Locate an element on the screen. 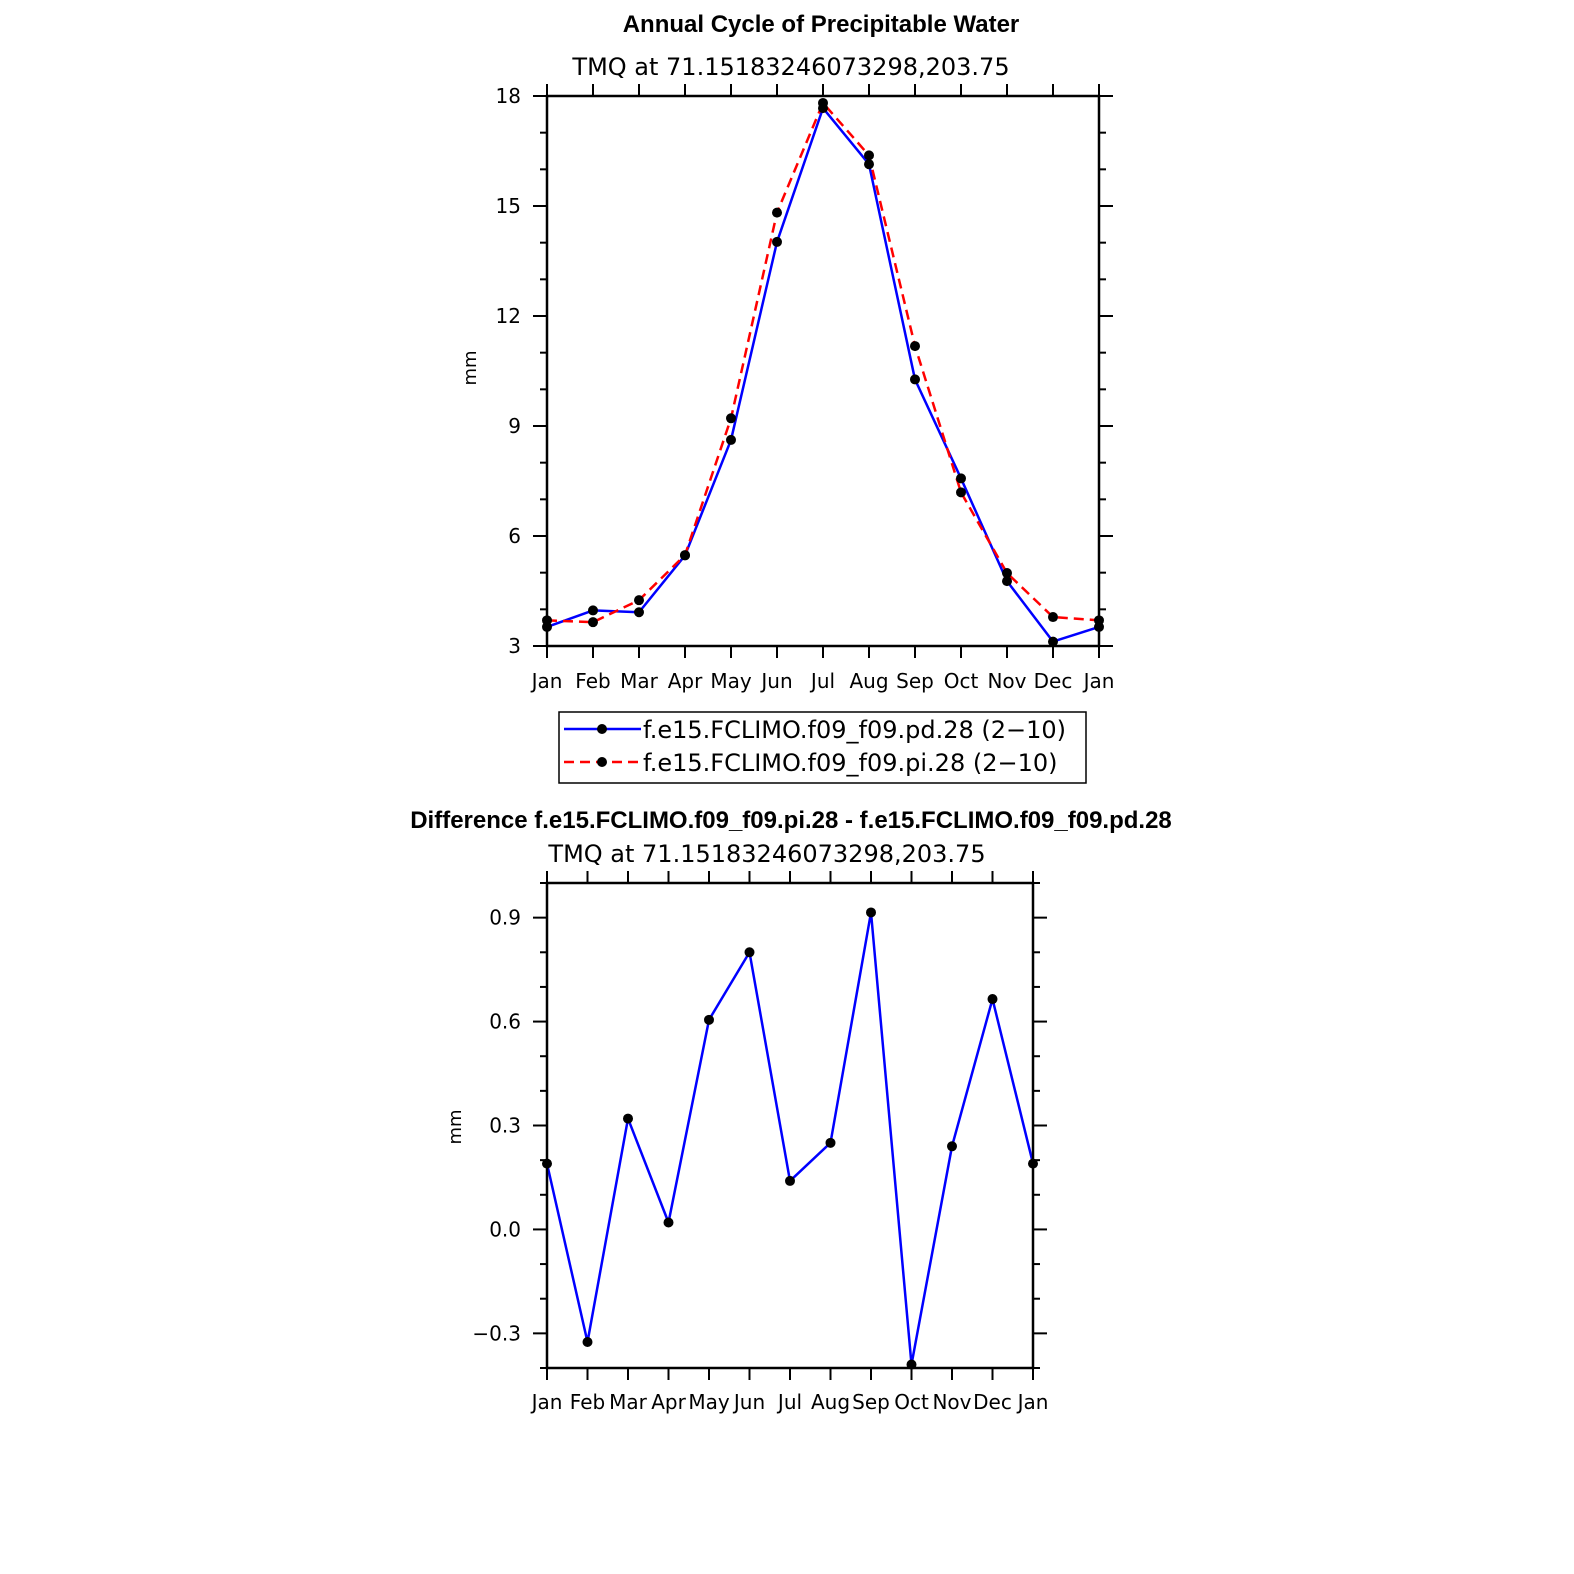  y-tick-label: 15 is located at coordinates (508, 206).